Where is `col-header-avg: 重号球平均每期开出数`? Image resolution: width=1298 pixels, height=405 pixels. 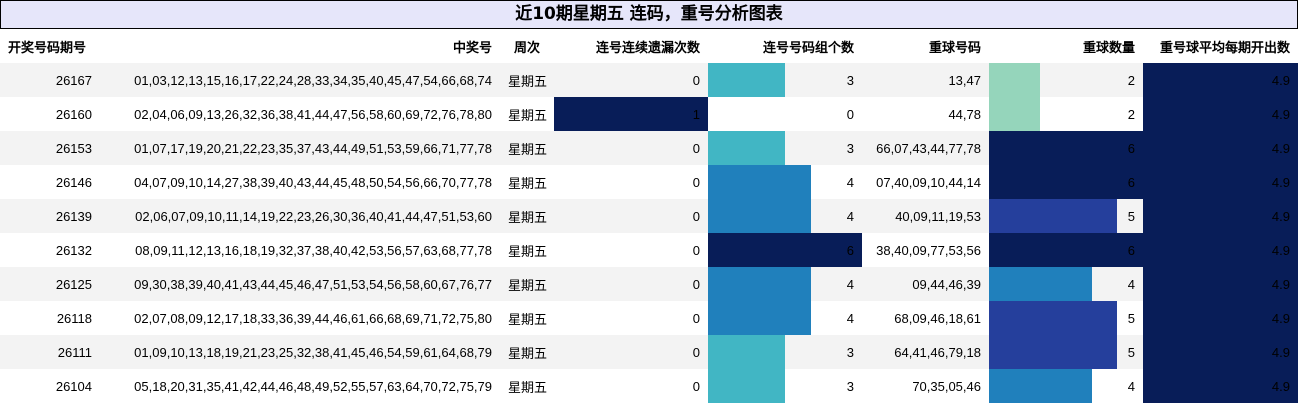 col-header-avg: 重号球平均每期开出数 is located at coordinates (1224, 47).